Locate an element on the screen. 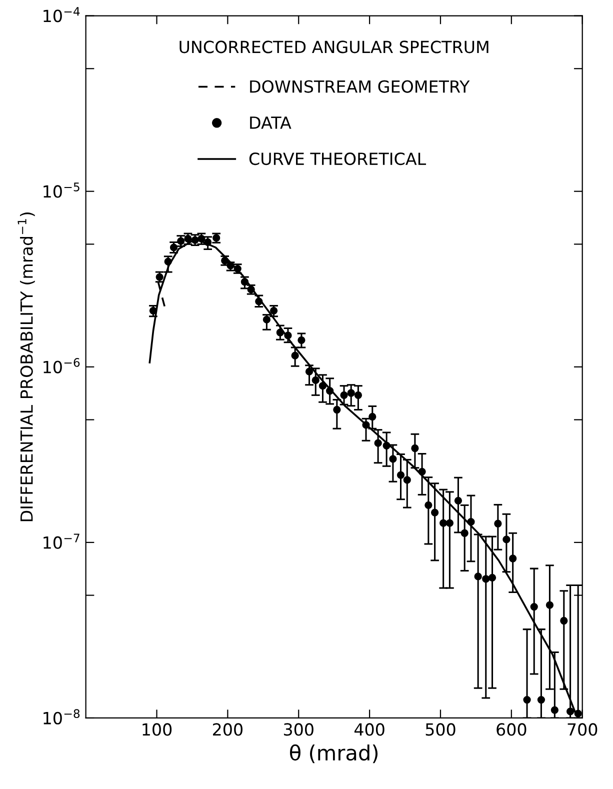 This screenshot has height=789, width=613. x-tick-label: 300 is located at coordinates (299, 729).